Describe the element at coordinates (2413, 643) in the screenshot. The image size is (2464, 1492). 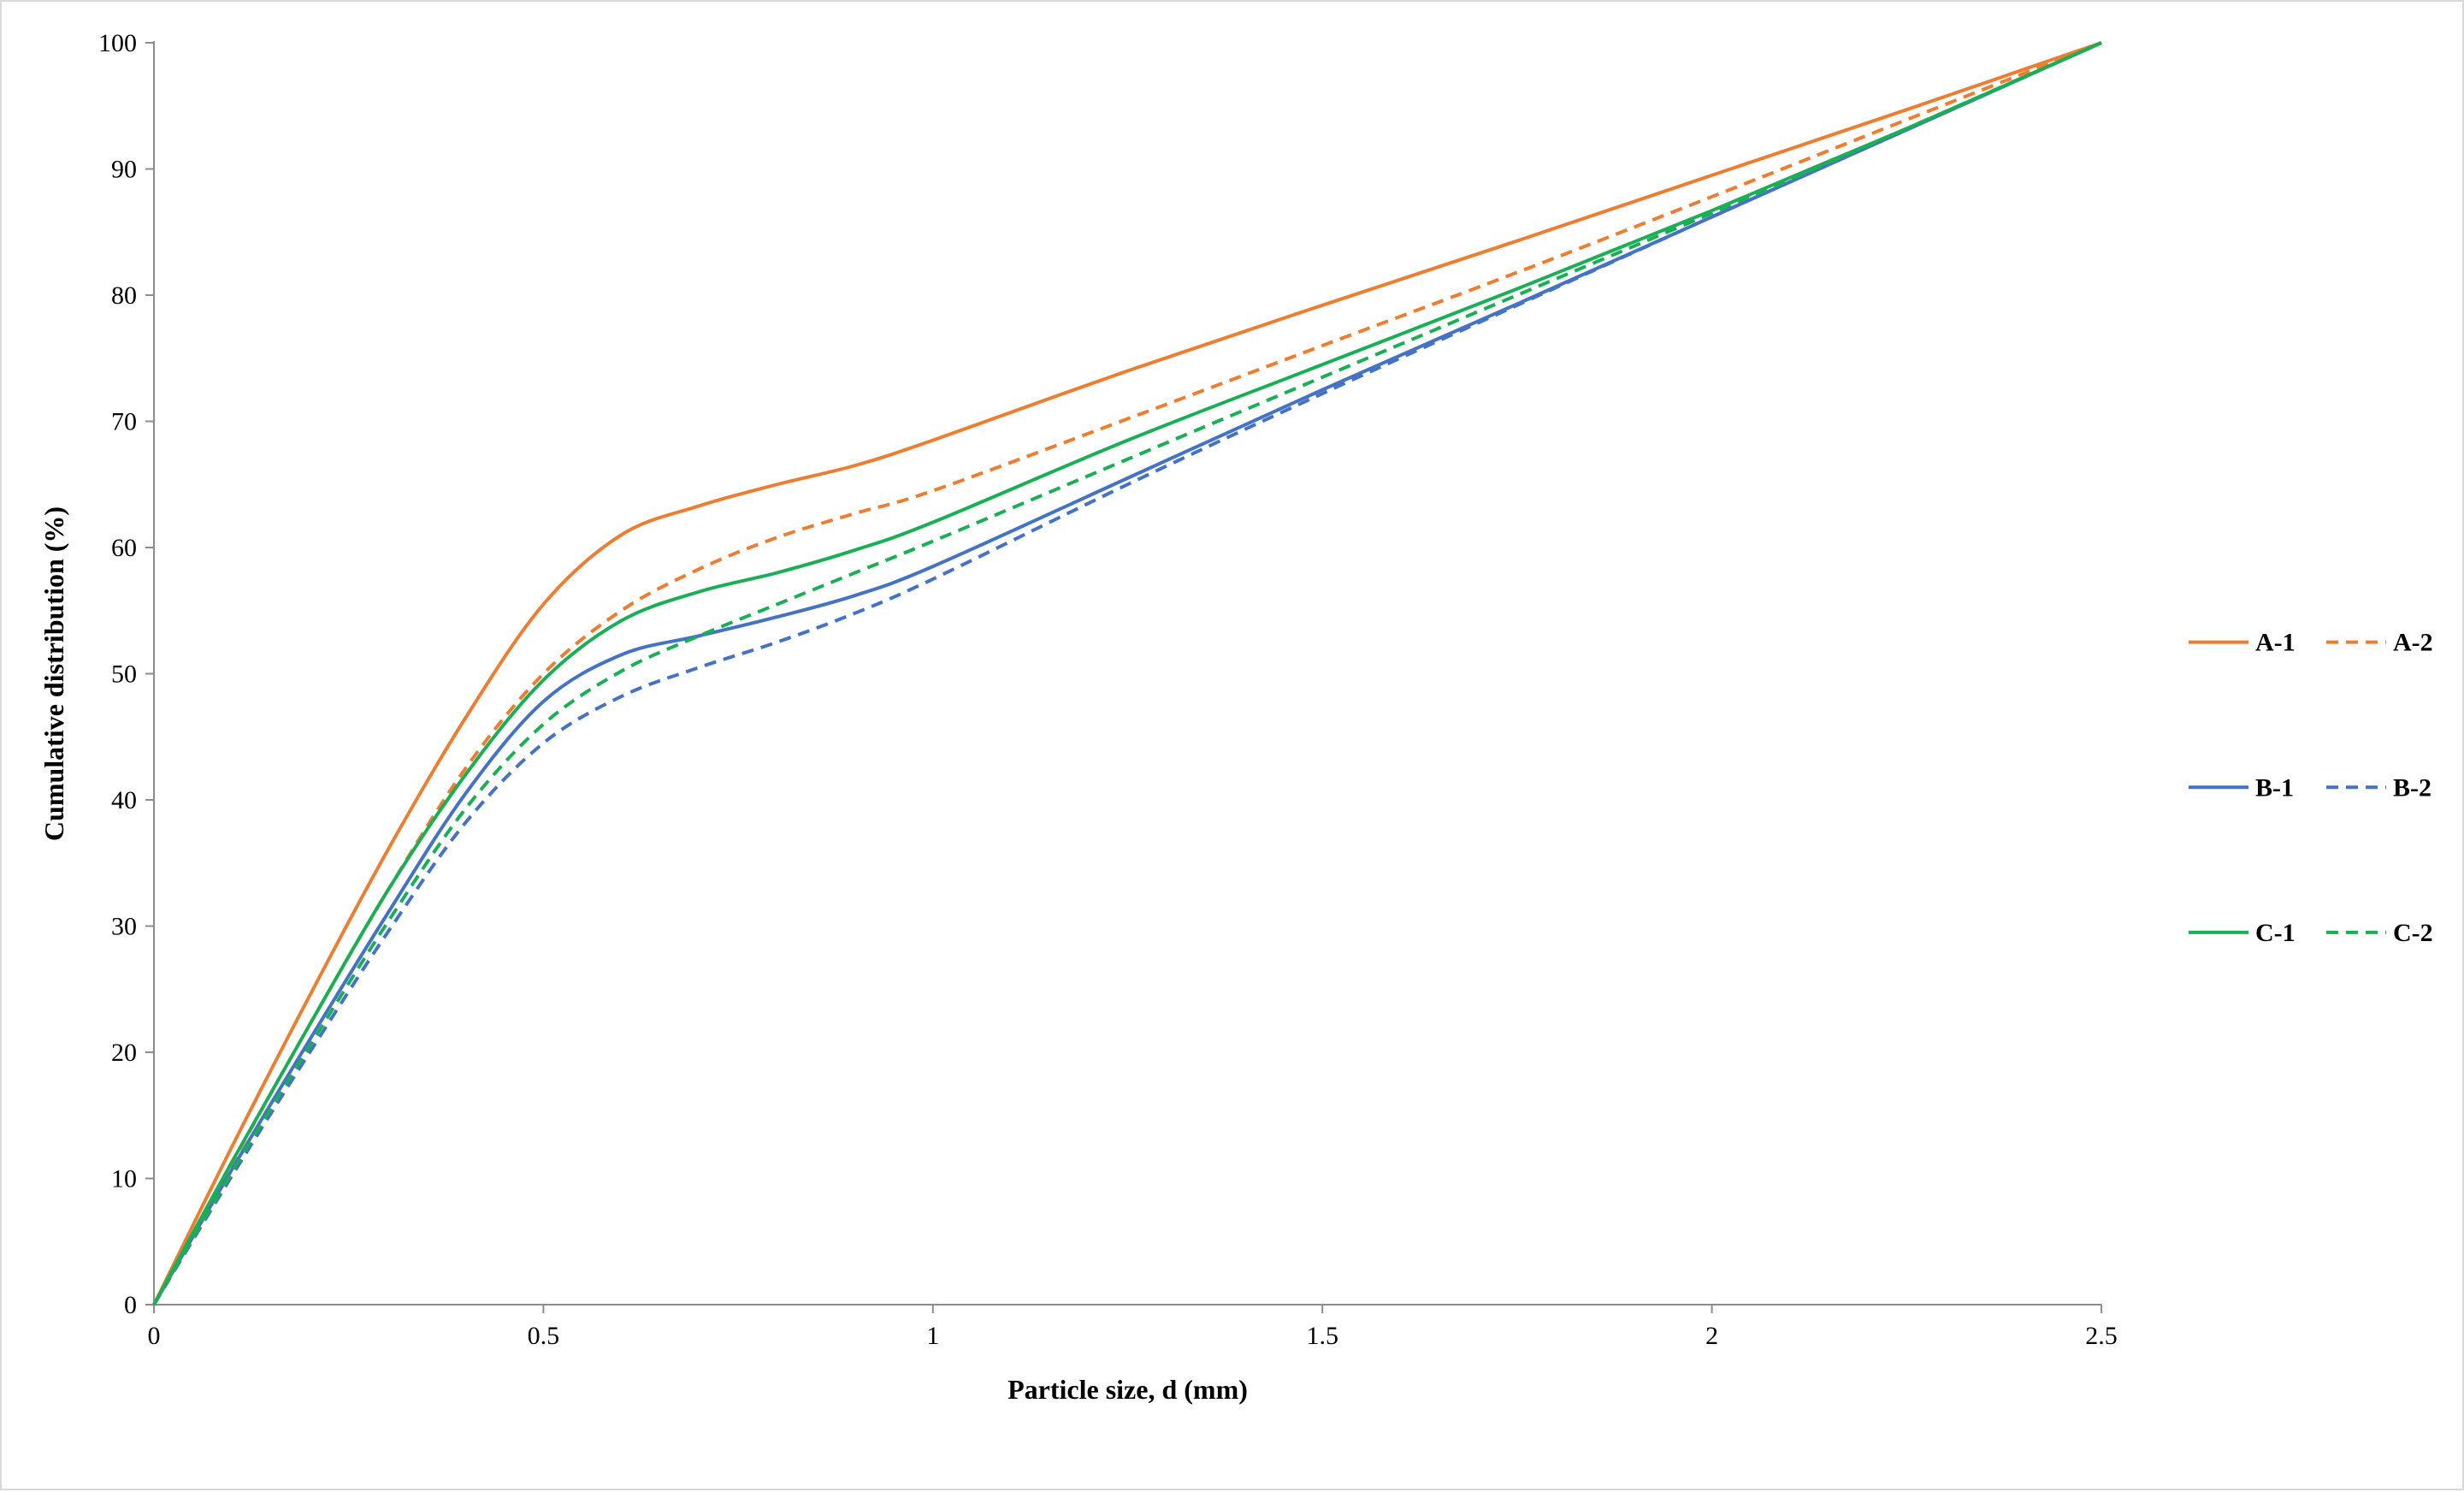
I see `legend-label: A-2` at that location.